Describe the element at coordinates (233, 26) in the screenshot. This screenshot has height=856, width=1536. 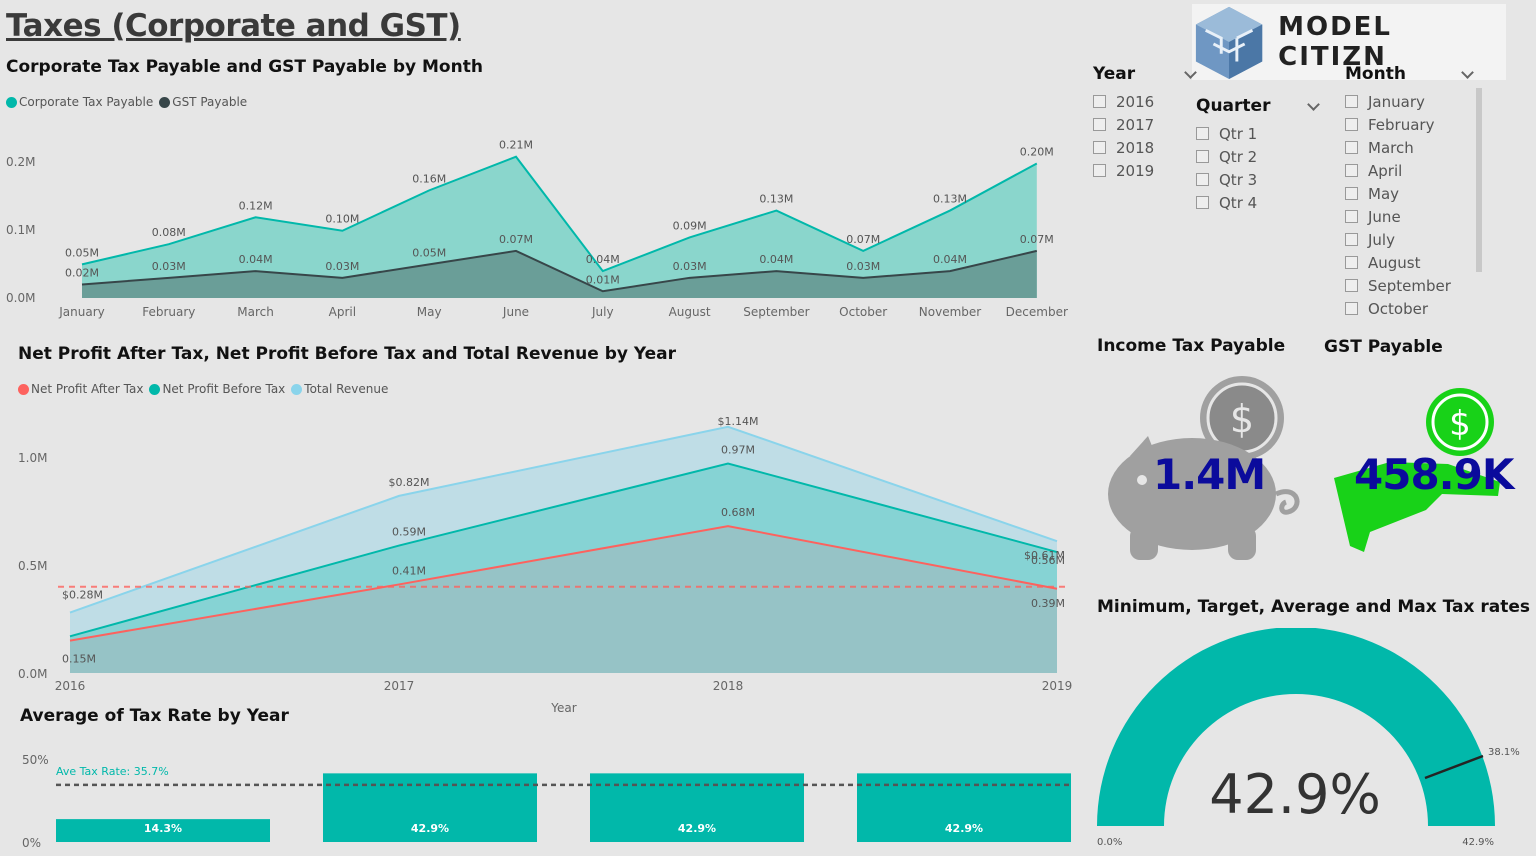
I see `page-title: Taxes (Corporate and GST)` at that location.